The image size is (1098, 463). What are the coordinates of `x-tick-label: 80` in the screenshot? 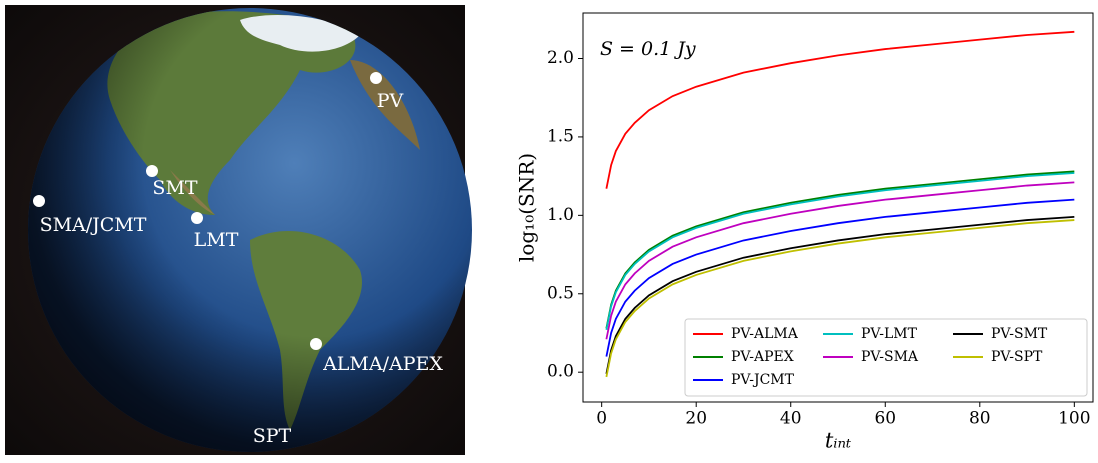 It's located at (980, 419).